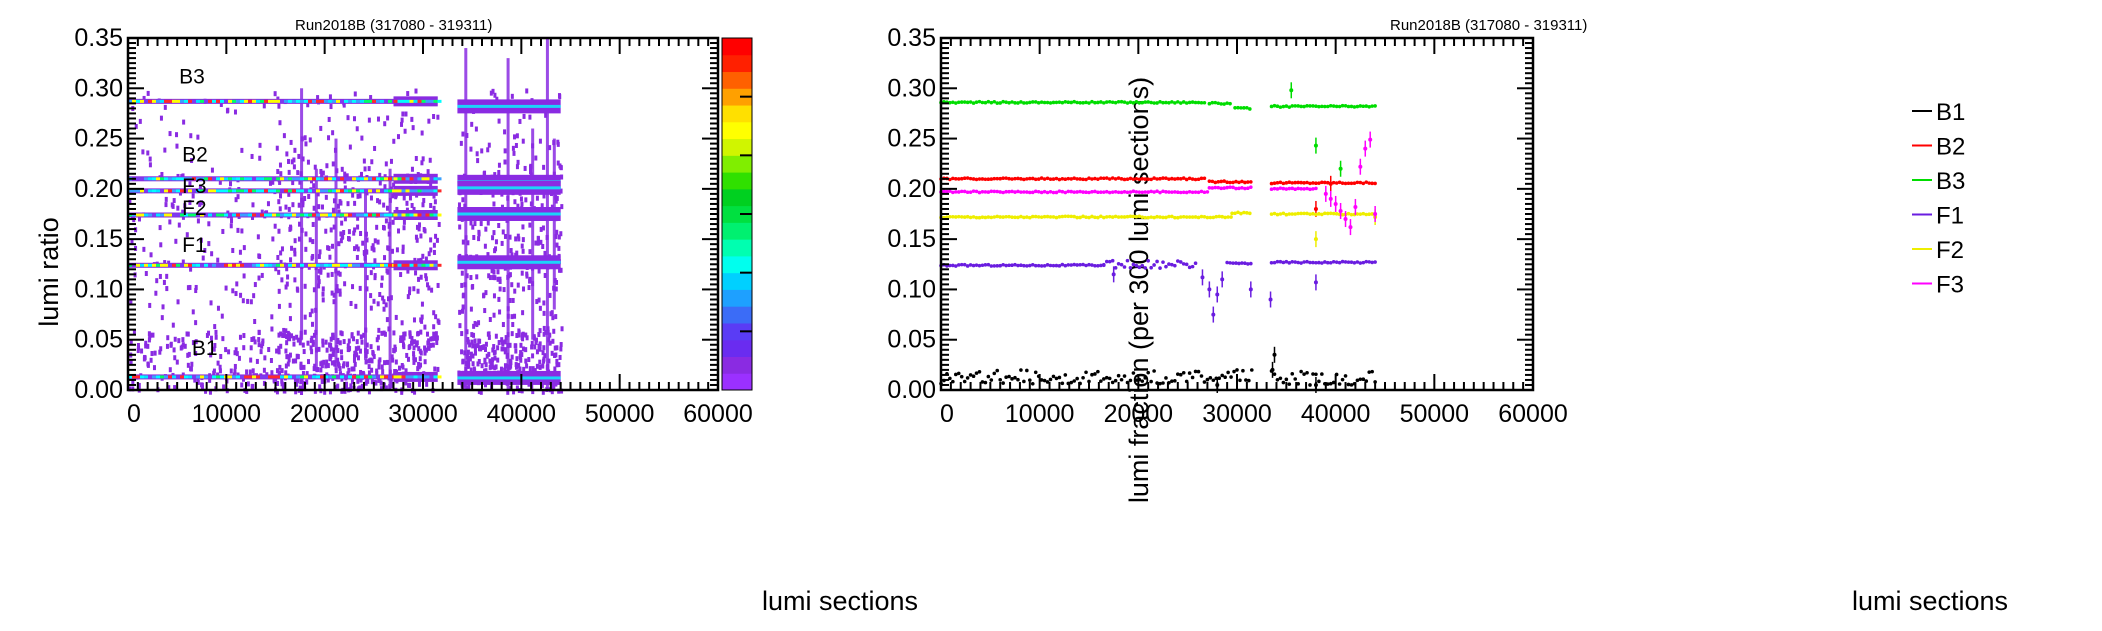 This screenshot has height=631, width=2102. I want to click on colorbar-segment, so click(737, 331).